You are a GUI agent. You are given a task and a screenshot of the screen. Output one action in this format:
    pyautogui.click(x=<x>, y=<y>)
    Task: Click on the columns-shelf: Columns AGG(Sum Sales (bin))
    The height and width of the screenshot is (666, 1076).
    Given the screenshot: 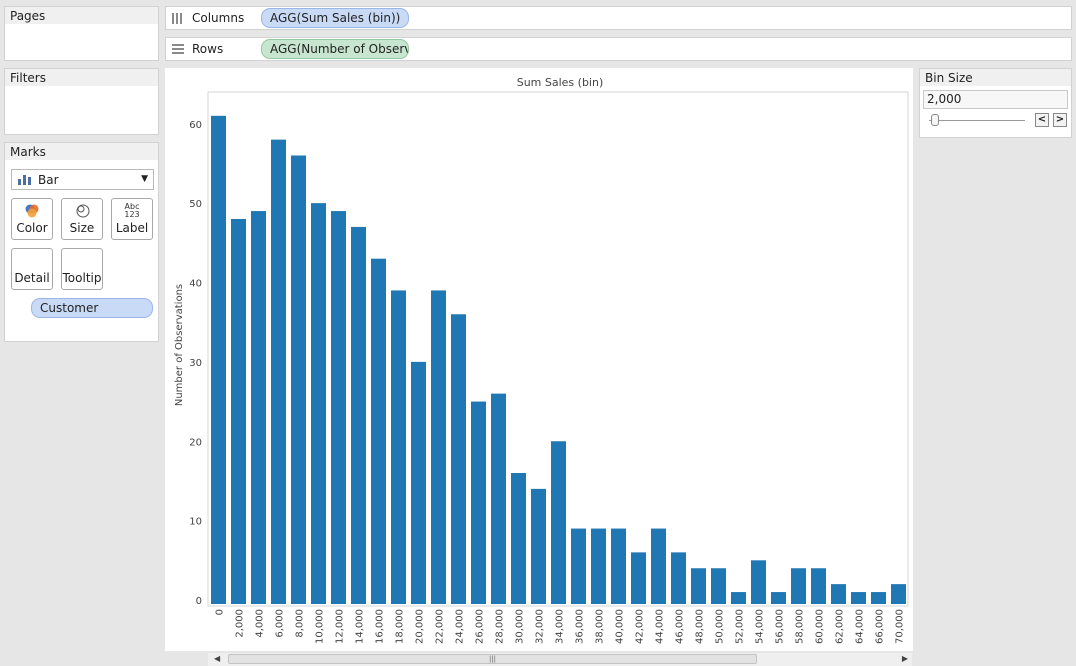 What is the action you would take?
    pyautogui.click(x=618, y=18)
    